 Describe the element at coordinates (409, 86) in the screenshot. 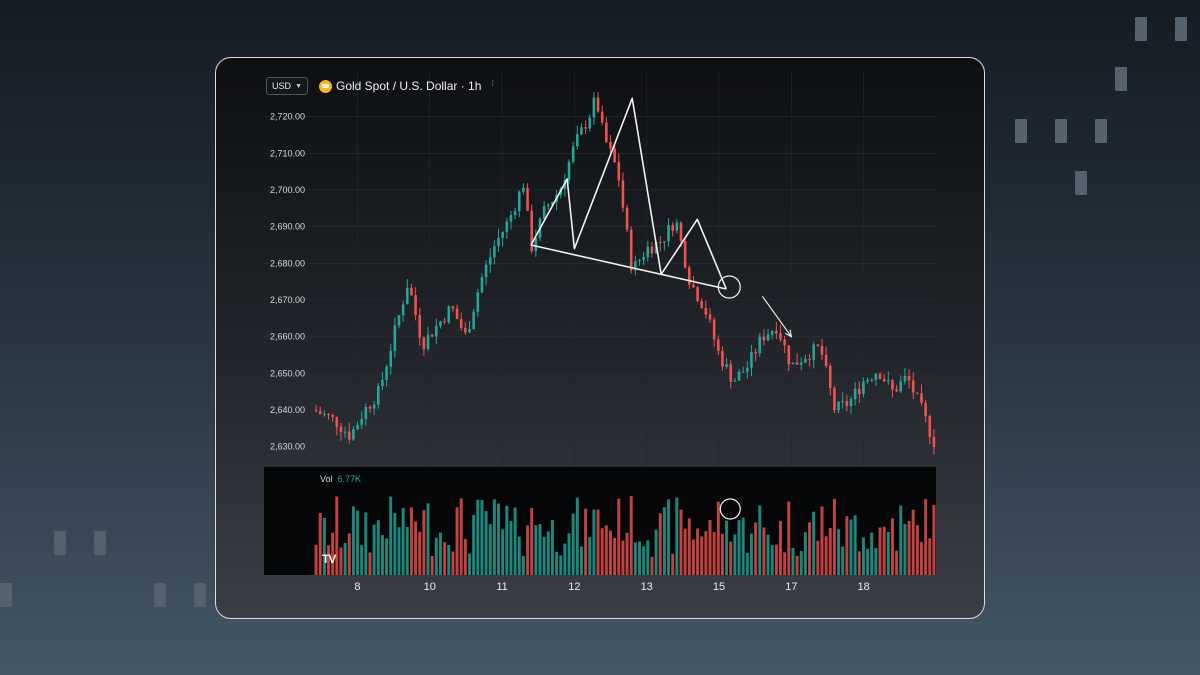

I see `symbol-title: Gold Spot / U.S. Dollar · 1h` at that location.